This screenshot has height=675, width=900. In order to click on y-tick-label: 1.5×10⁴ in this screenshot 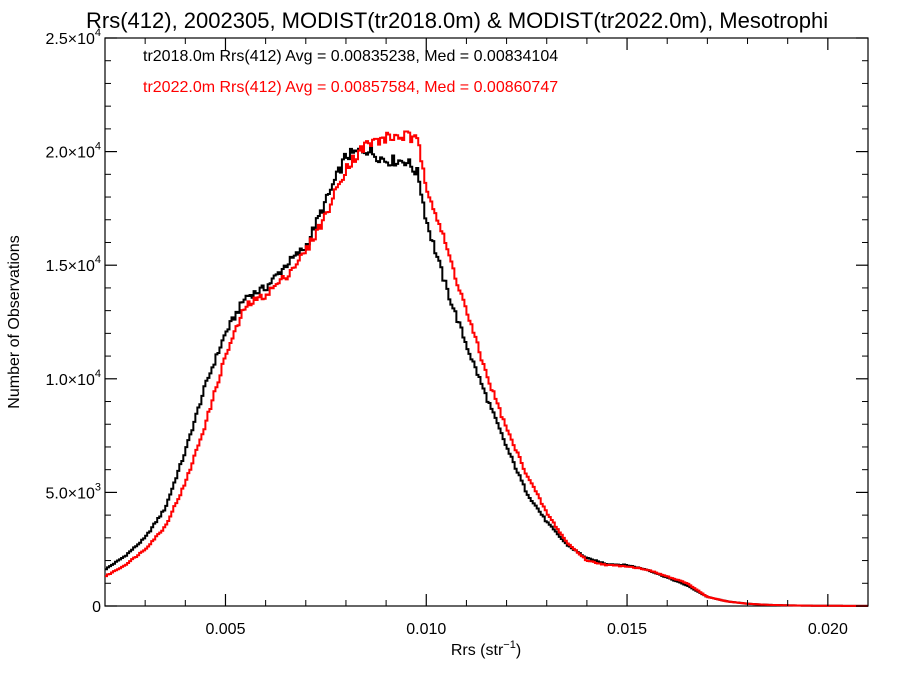, I will do `click(73, 264)`.